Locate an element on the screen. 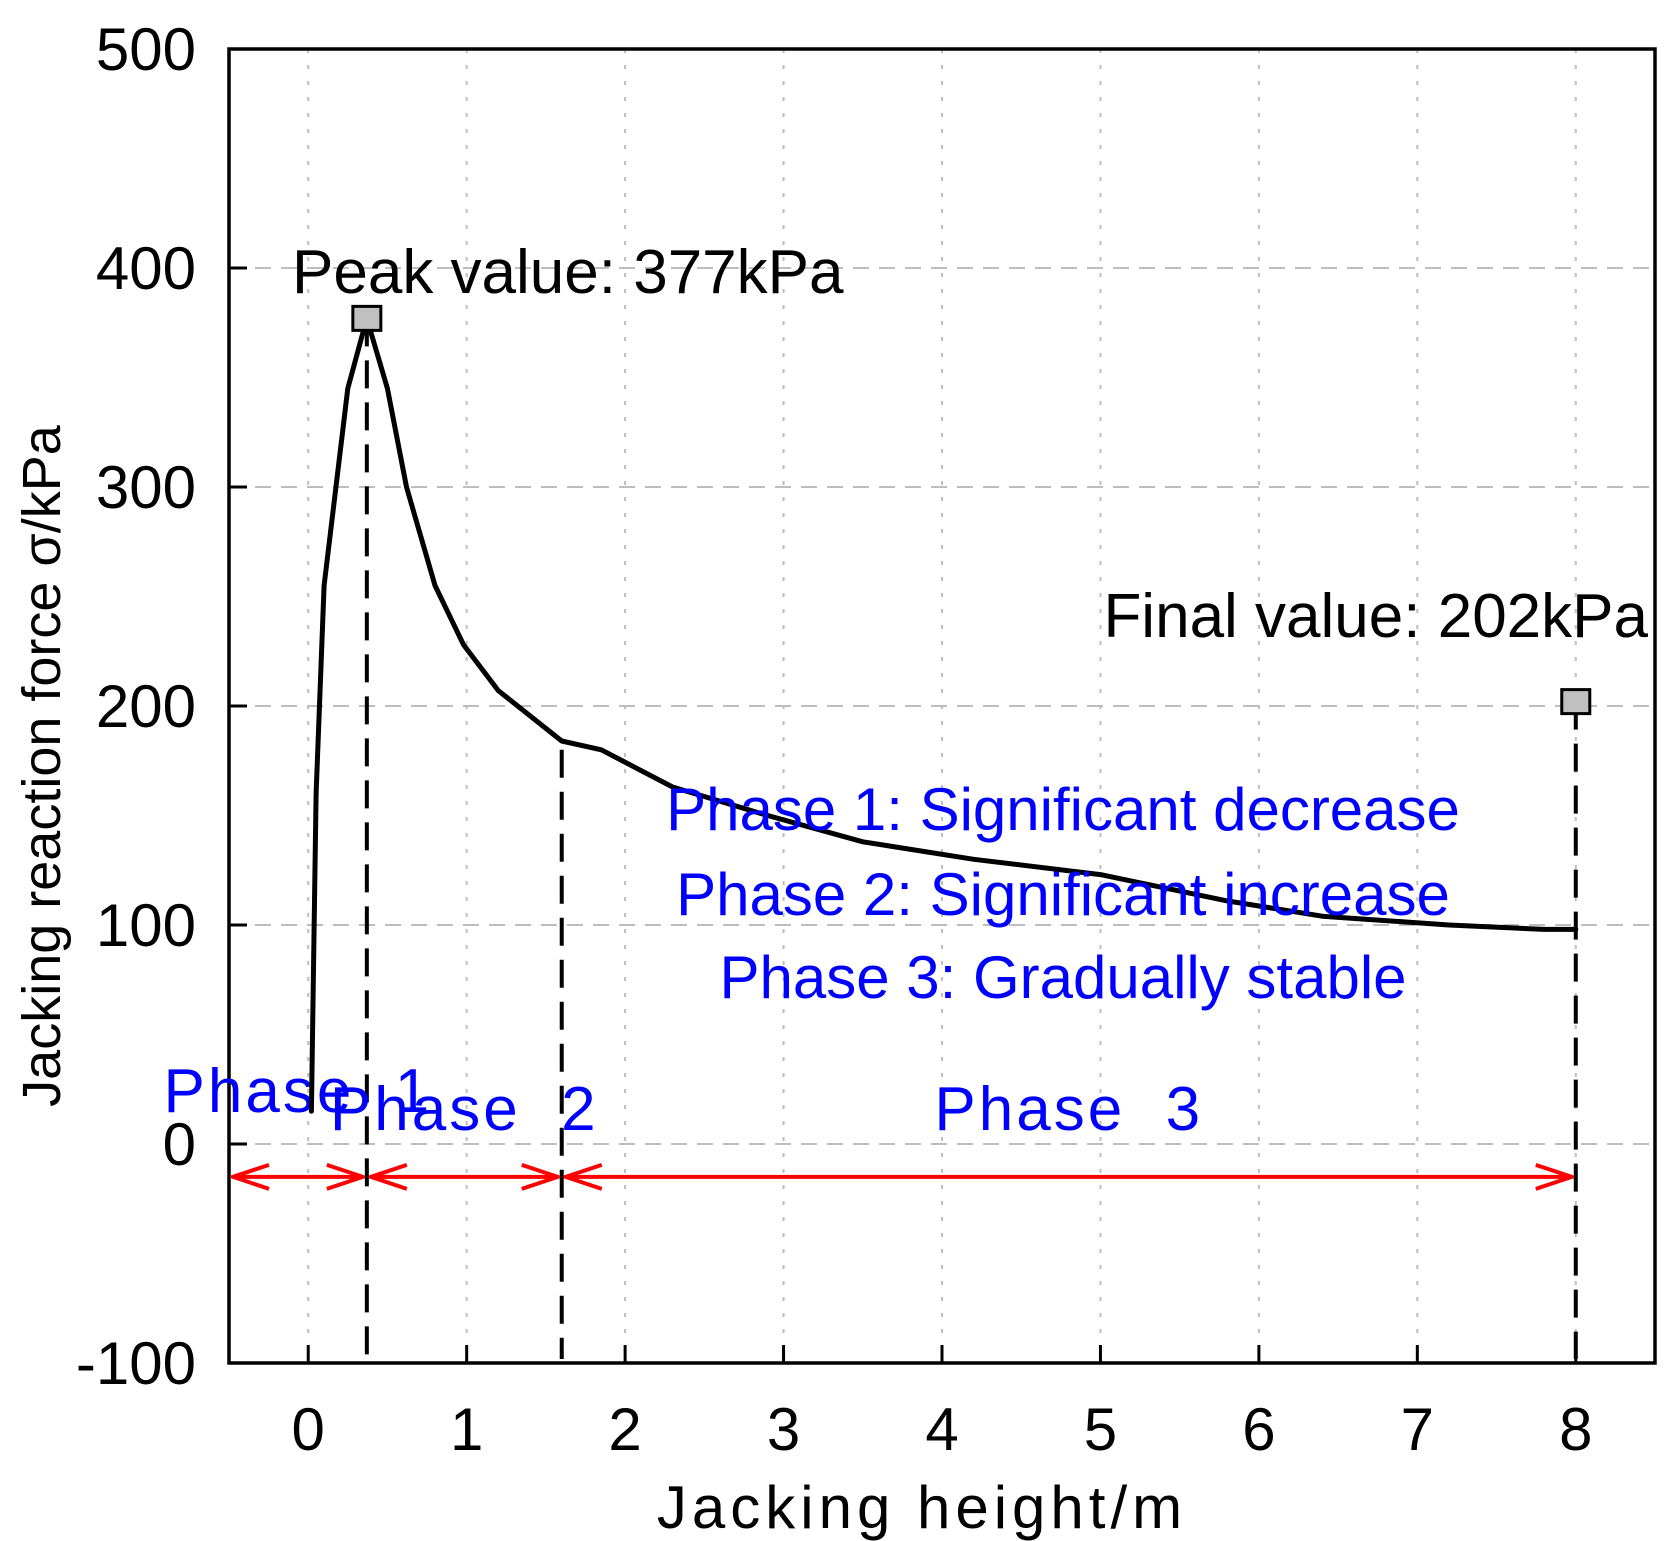  phase-label: Phase 3 is located at coordinates (1068, 1109).